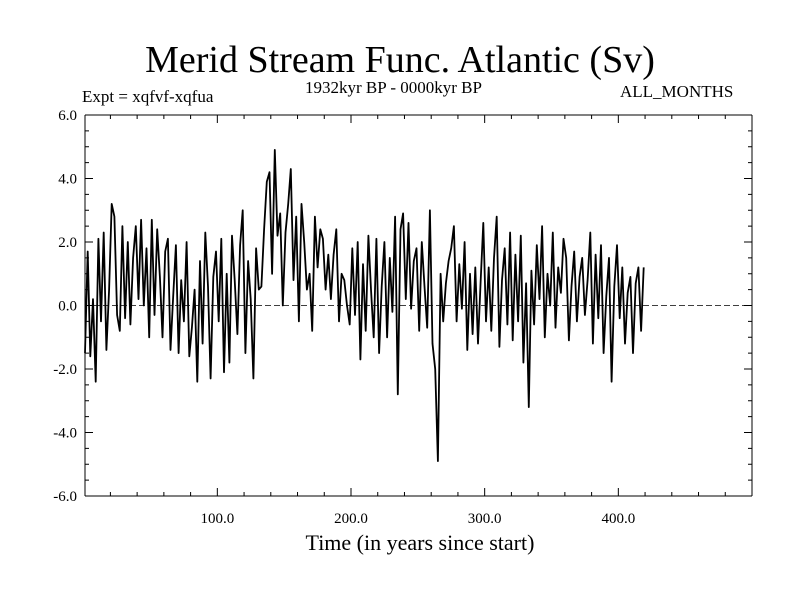 The width and height of the screenshot is (800, 600). Describe the element at coordinates (420, 542) in the screenshot. I see `x-axis-label: Time (in years since start)` at that location.